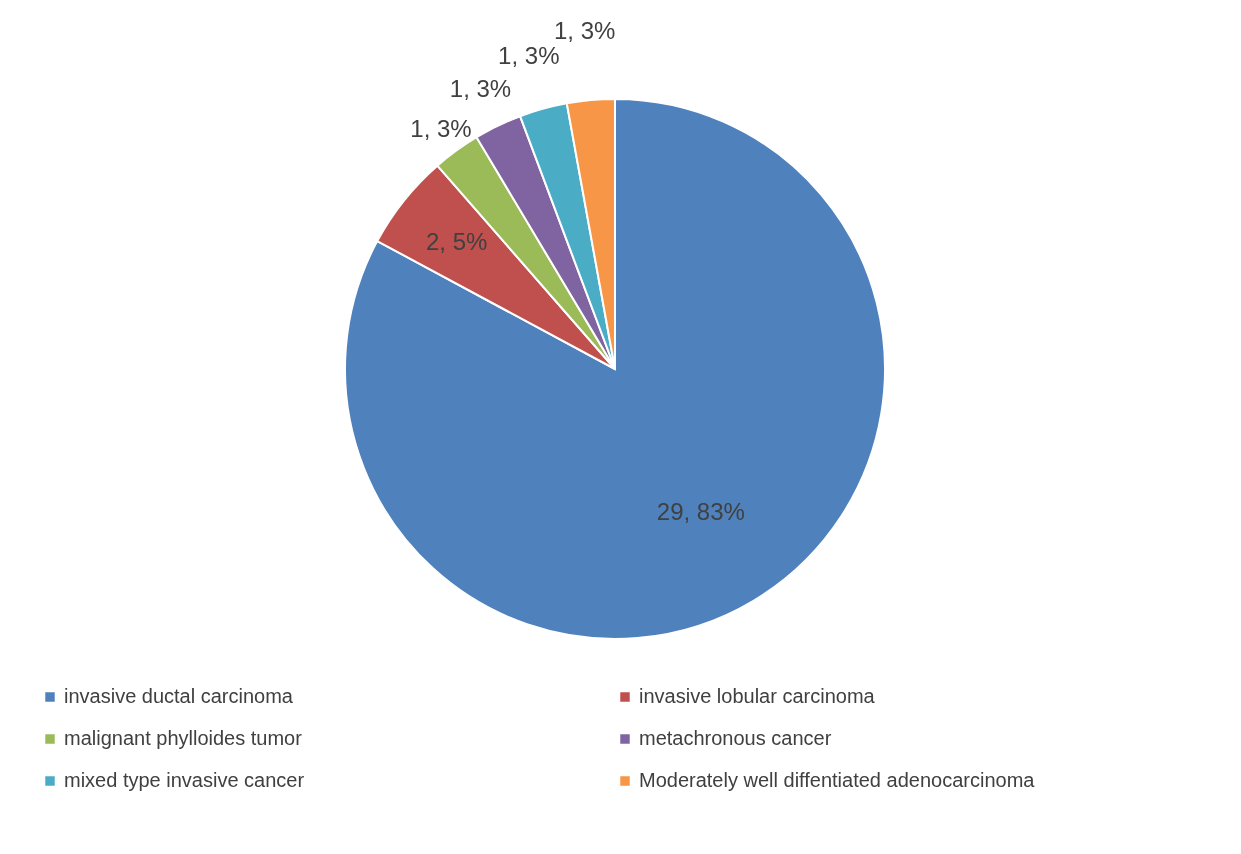 The height and width of the screenshot is (854, 1241). What do you see at coordinates (183, 738) in the screenshot?
I see `legend-label: malignant phylloides tumor` at bounding box center [183, 738].